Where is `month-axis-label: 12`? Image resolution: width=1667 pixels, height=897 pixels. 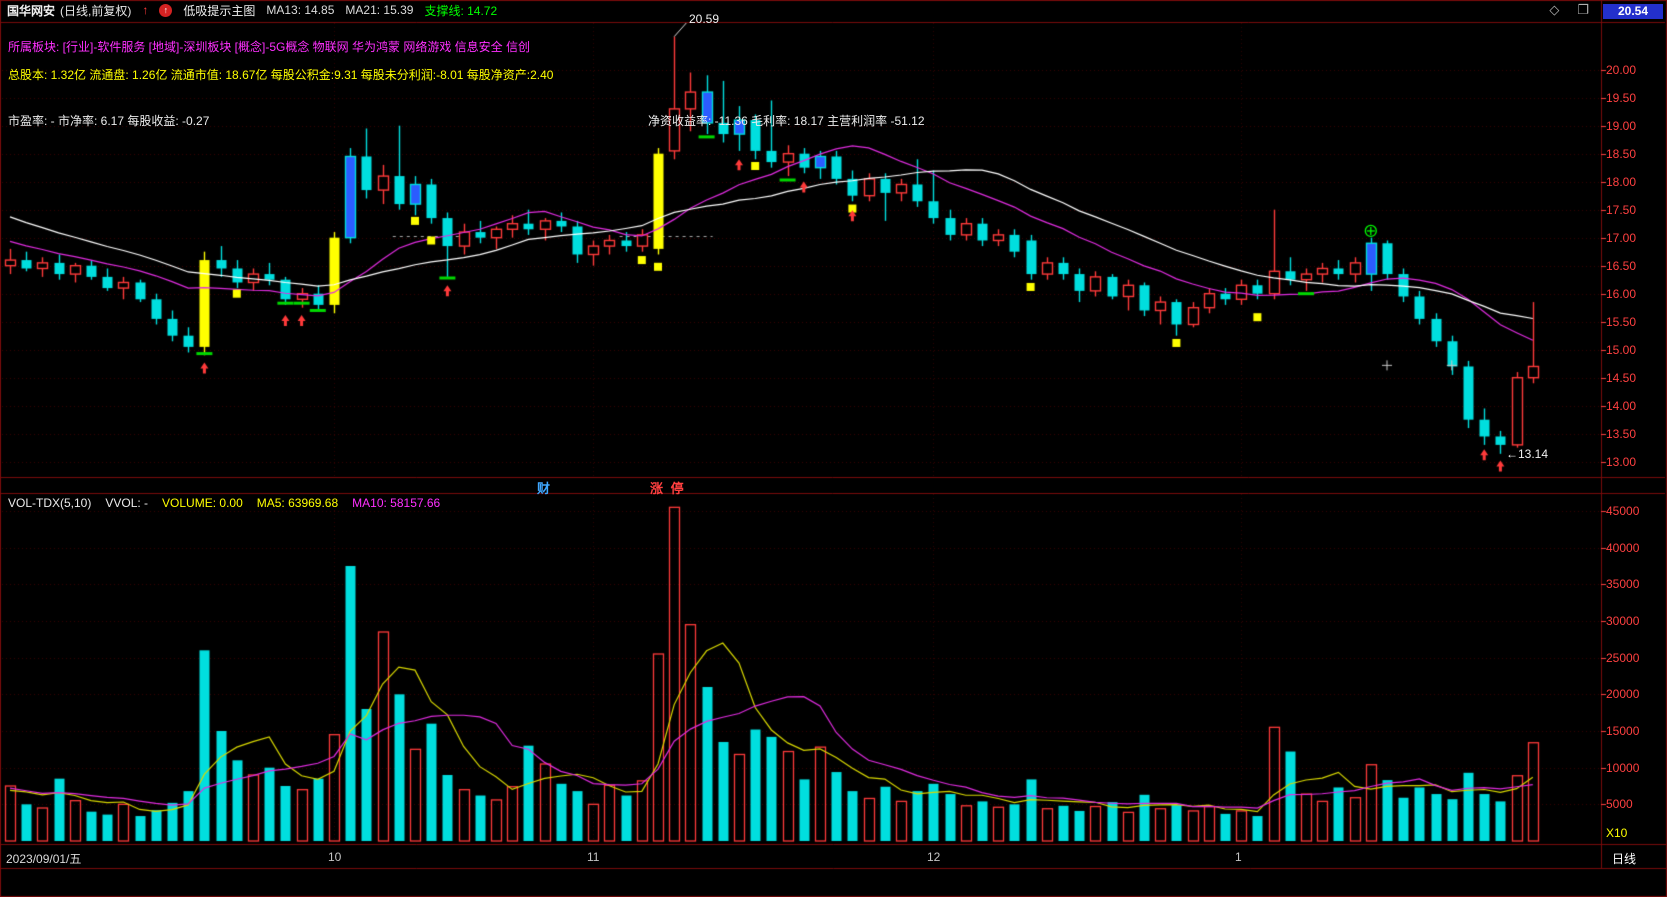
month-axis-label: 12 is located at coordinates (934, 857).